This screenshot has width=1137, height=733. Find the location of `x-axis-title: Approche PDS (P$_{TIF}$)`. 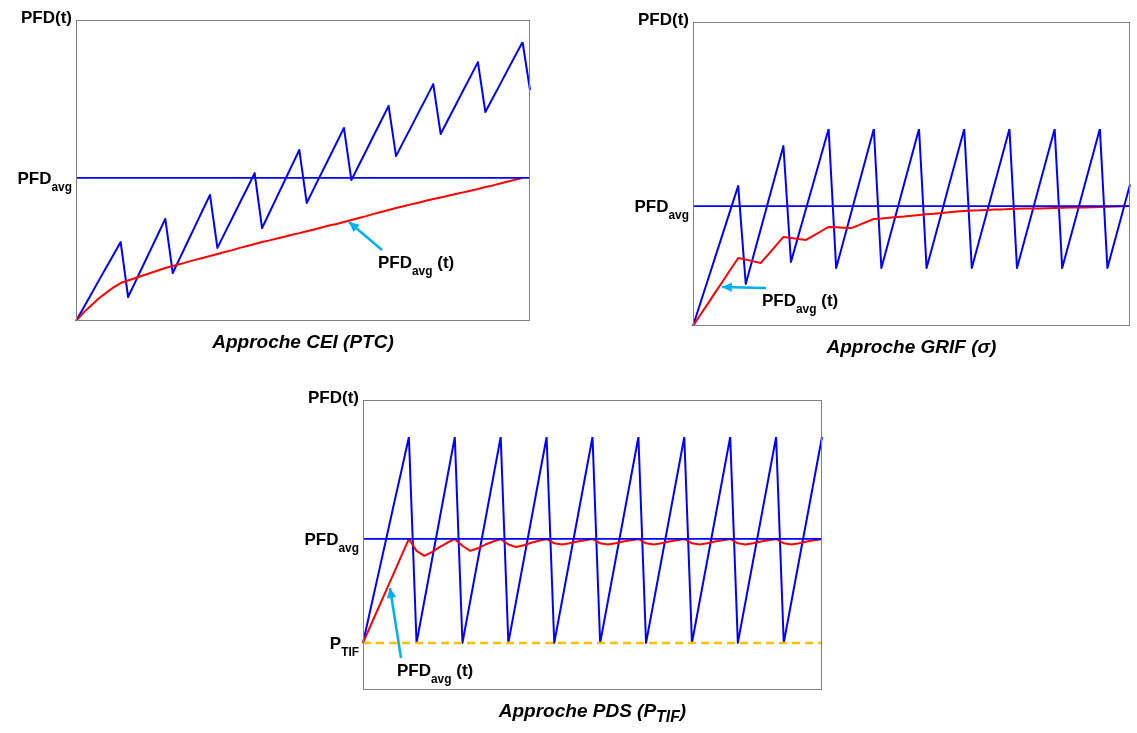

x-axis-title: Approche PDS (P$_{TIF}$) is located at coordinates (592, 713).